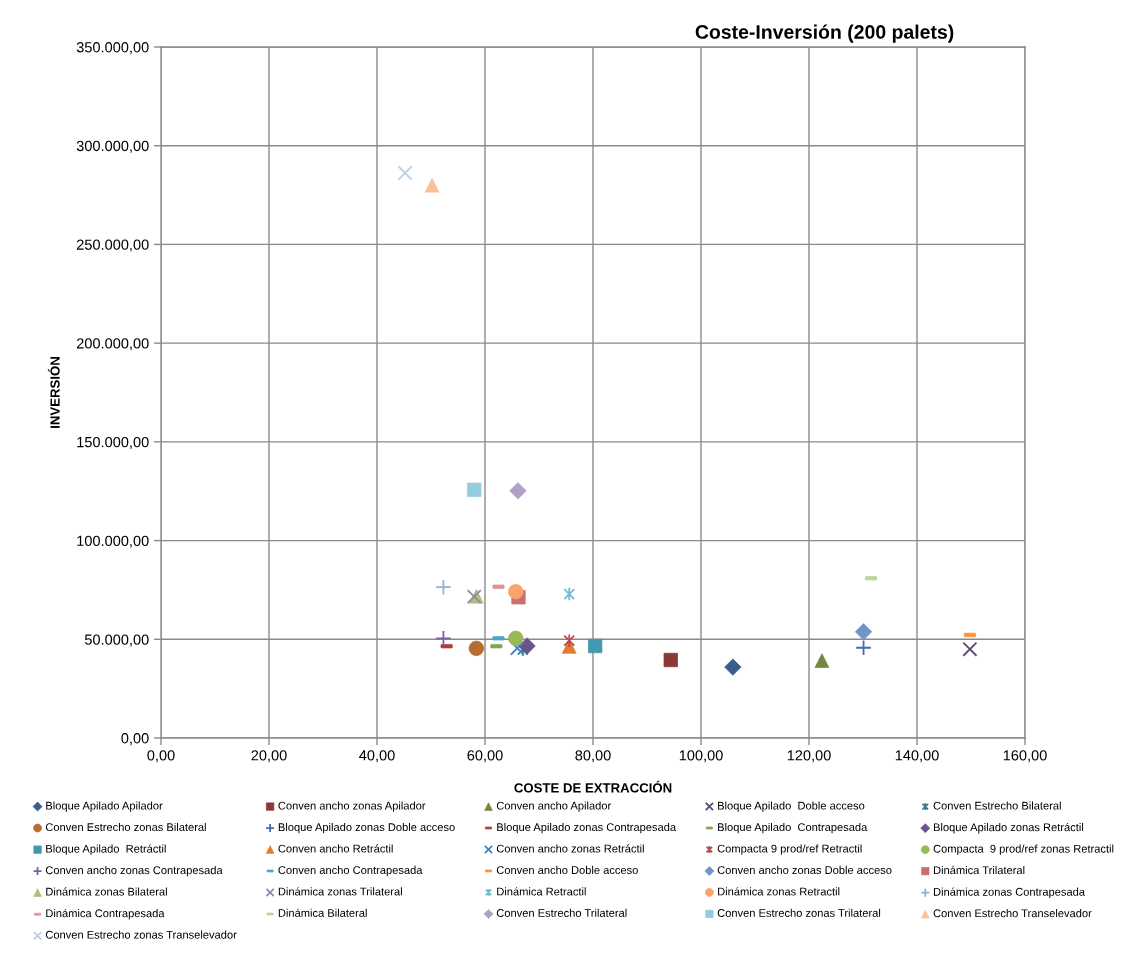 The width and height of the screenshot is (1129, 954). Describe the element at coordinates (350, 871) in the screenshot. I see `legend-label: Conven ancho Contrapesada` at that location.